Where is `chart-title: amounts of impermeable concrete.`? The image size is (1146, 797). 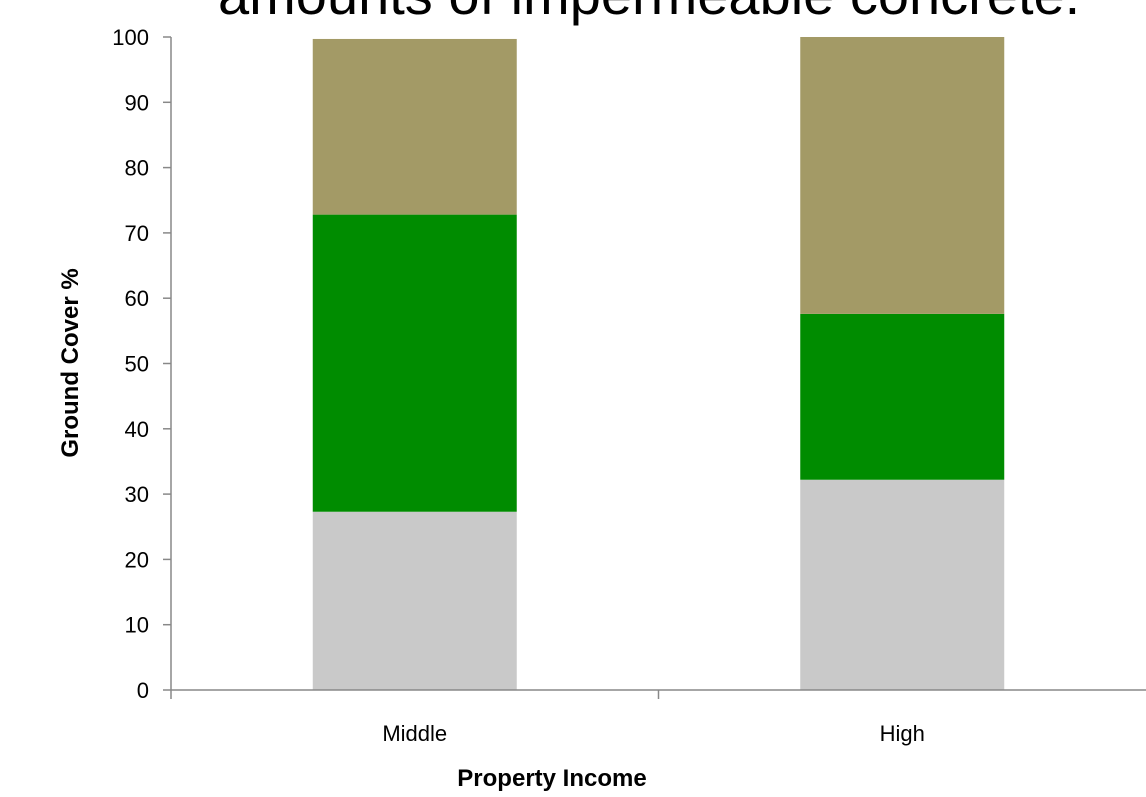
chart-title: amounts of impermeable concrete. is located at coordinates (649, 13).